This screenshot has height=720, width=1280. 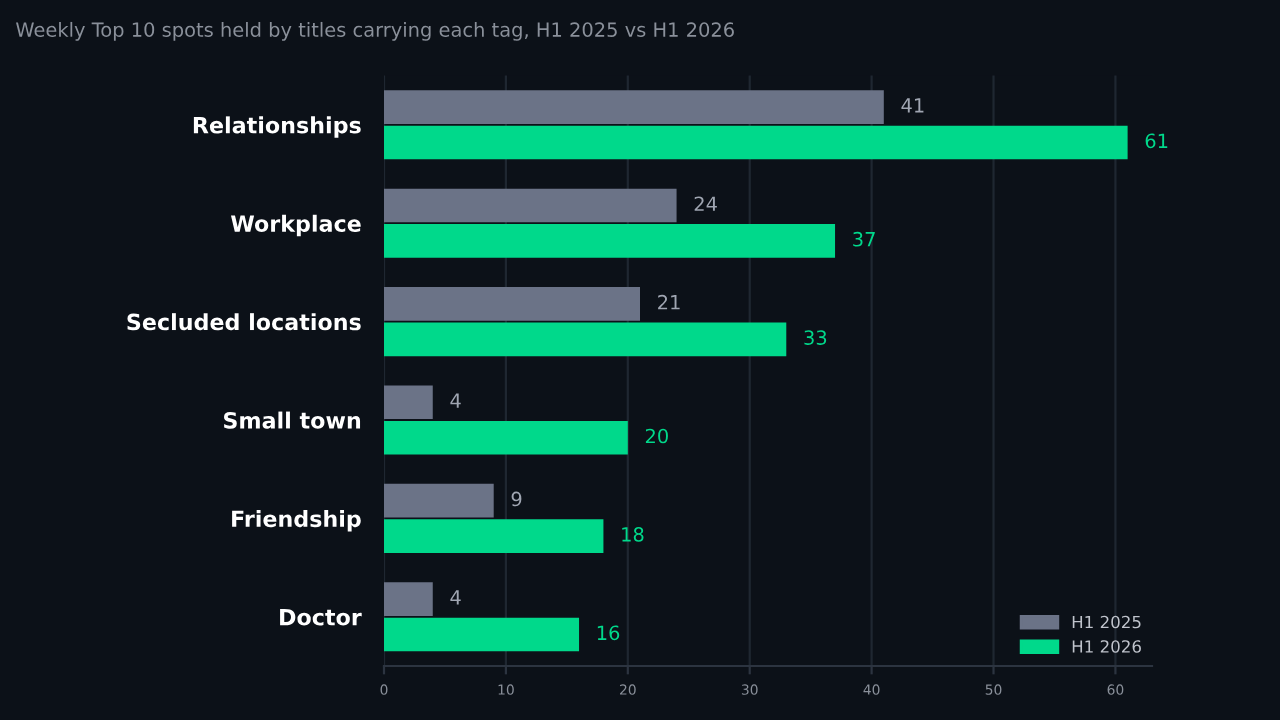 I want to click on data-label: 37, so click(x=864, y=239).